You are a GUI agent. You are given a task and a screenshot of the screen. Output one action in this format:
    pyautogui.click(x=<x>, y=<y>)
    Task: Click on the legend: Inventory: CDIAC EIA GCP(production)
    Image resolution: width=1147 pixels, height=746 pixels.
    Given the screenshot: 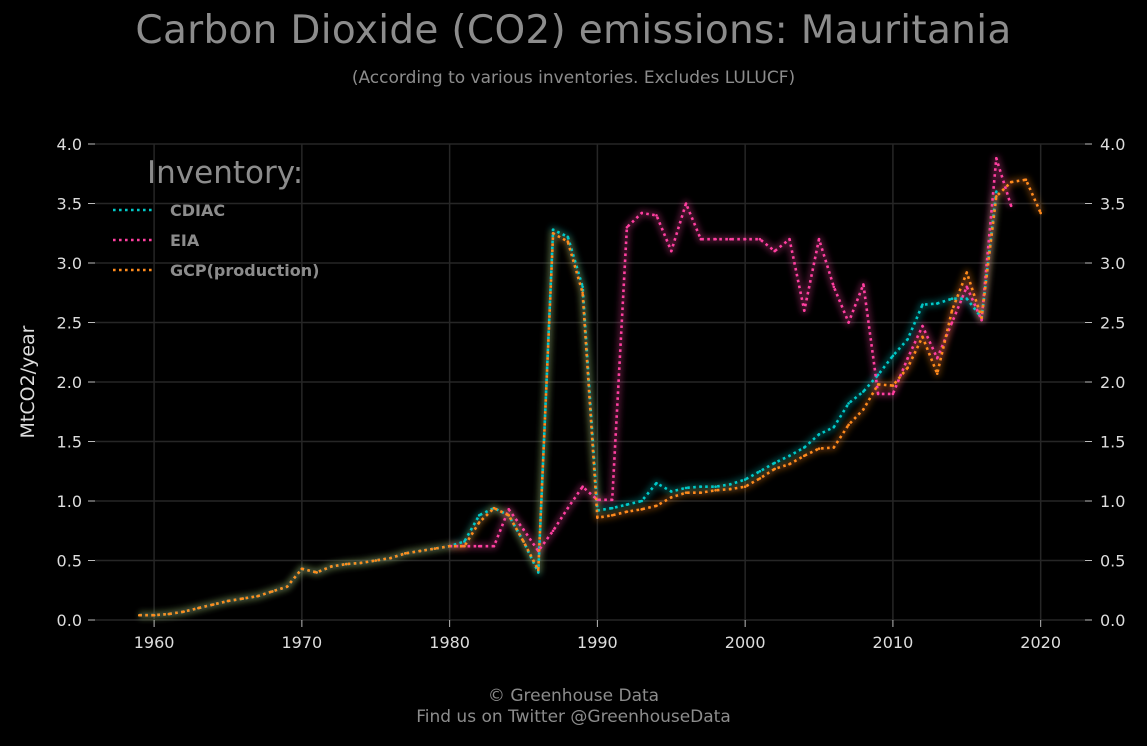 What is the action you would take?
    pyautogui.click(x=216, y=217)
    